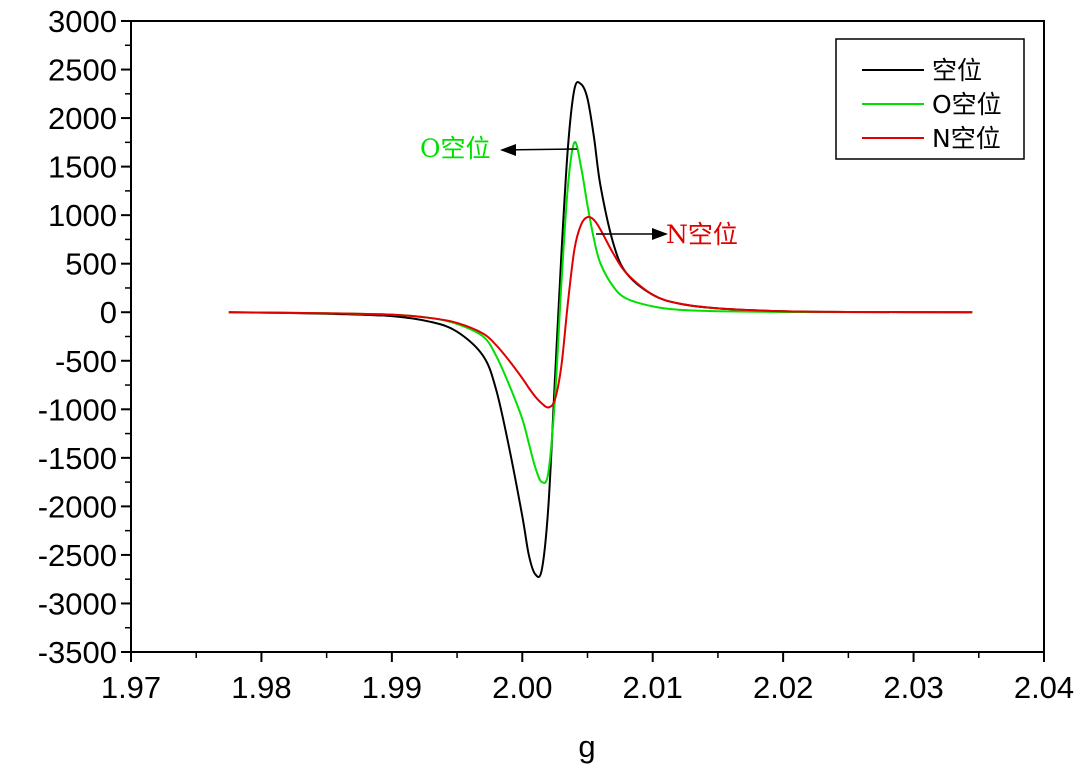  Describe the element at coordinates (966, 138) in the screenshot. I see `legend-label-n-vacancy: N空位` at that location.